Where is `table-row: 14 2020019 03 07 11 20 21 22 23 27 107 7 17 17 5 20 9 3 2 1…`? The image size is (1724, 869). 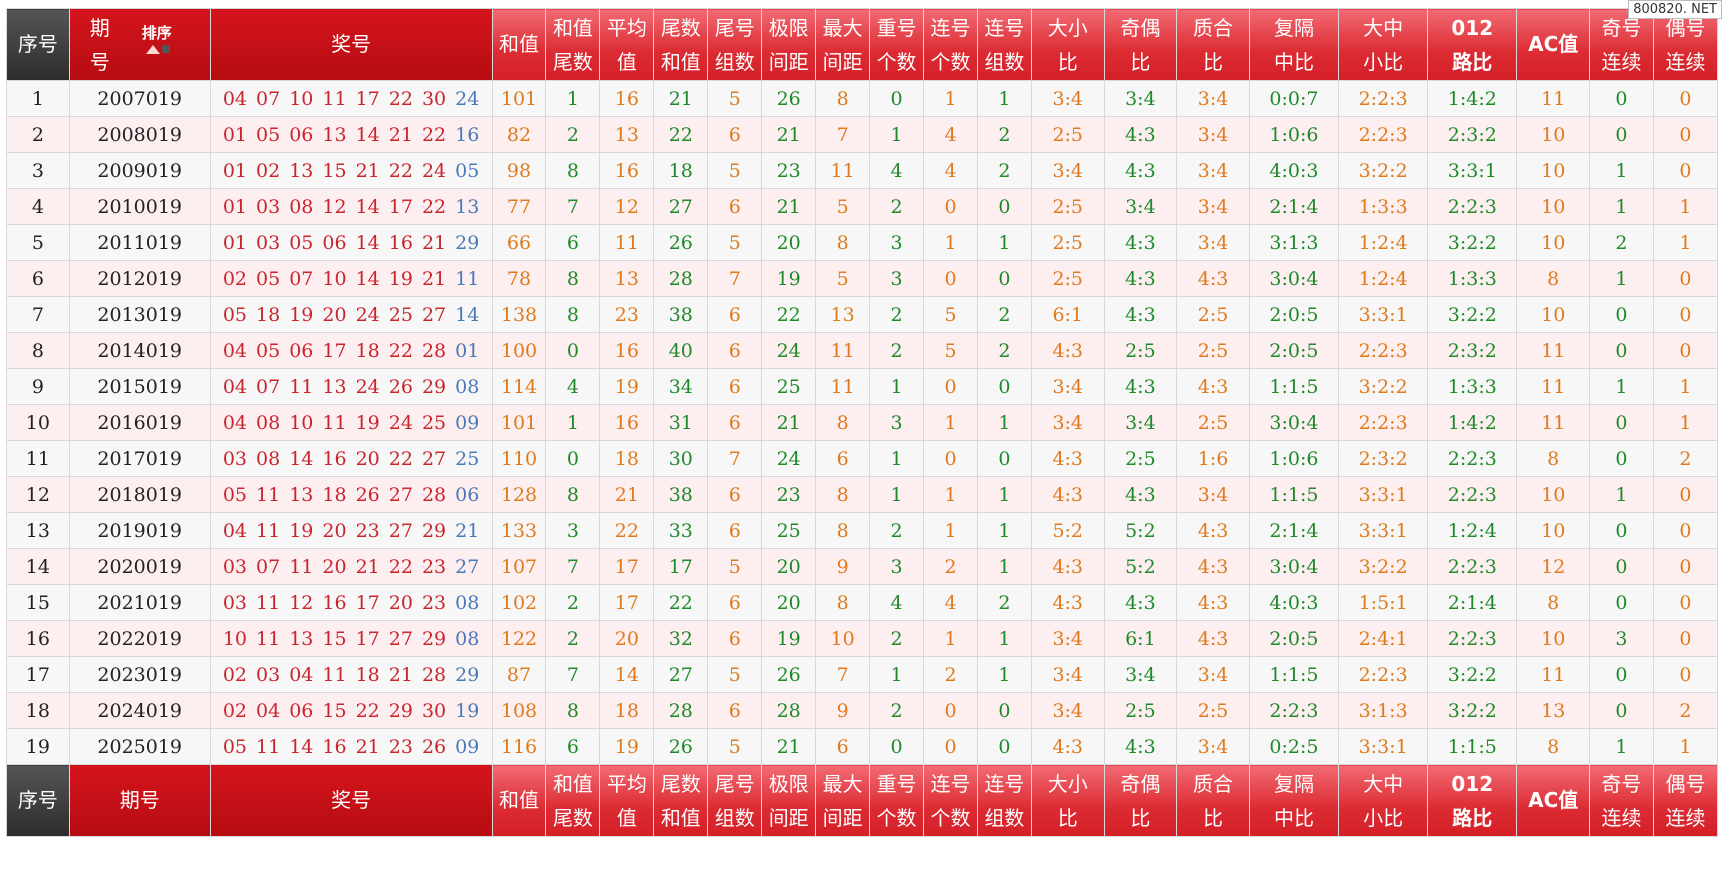 table-row: 14 2020019 03 07 11 20 21 22 23 27 107 7 17 17 5 20 9 3 2 1… is located at coordinates (862, 566).